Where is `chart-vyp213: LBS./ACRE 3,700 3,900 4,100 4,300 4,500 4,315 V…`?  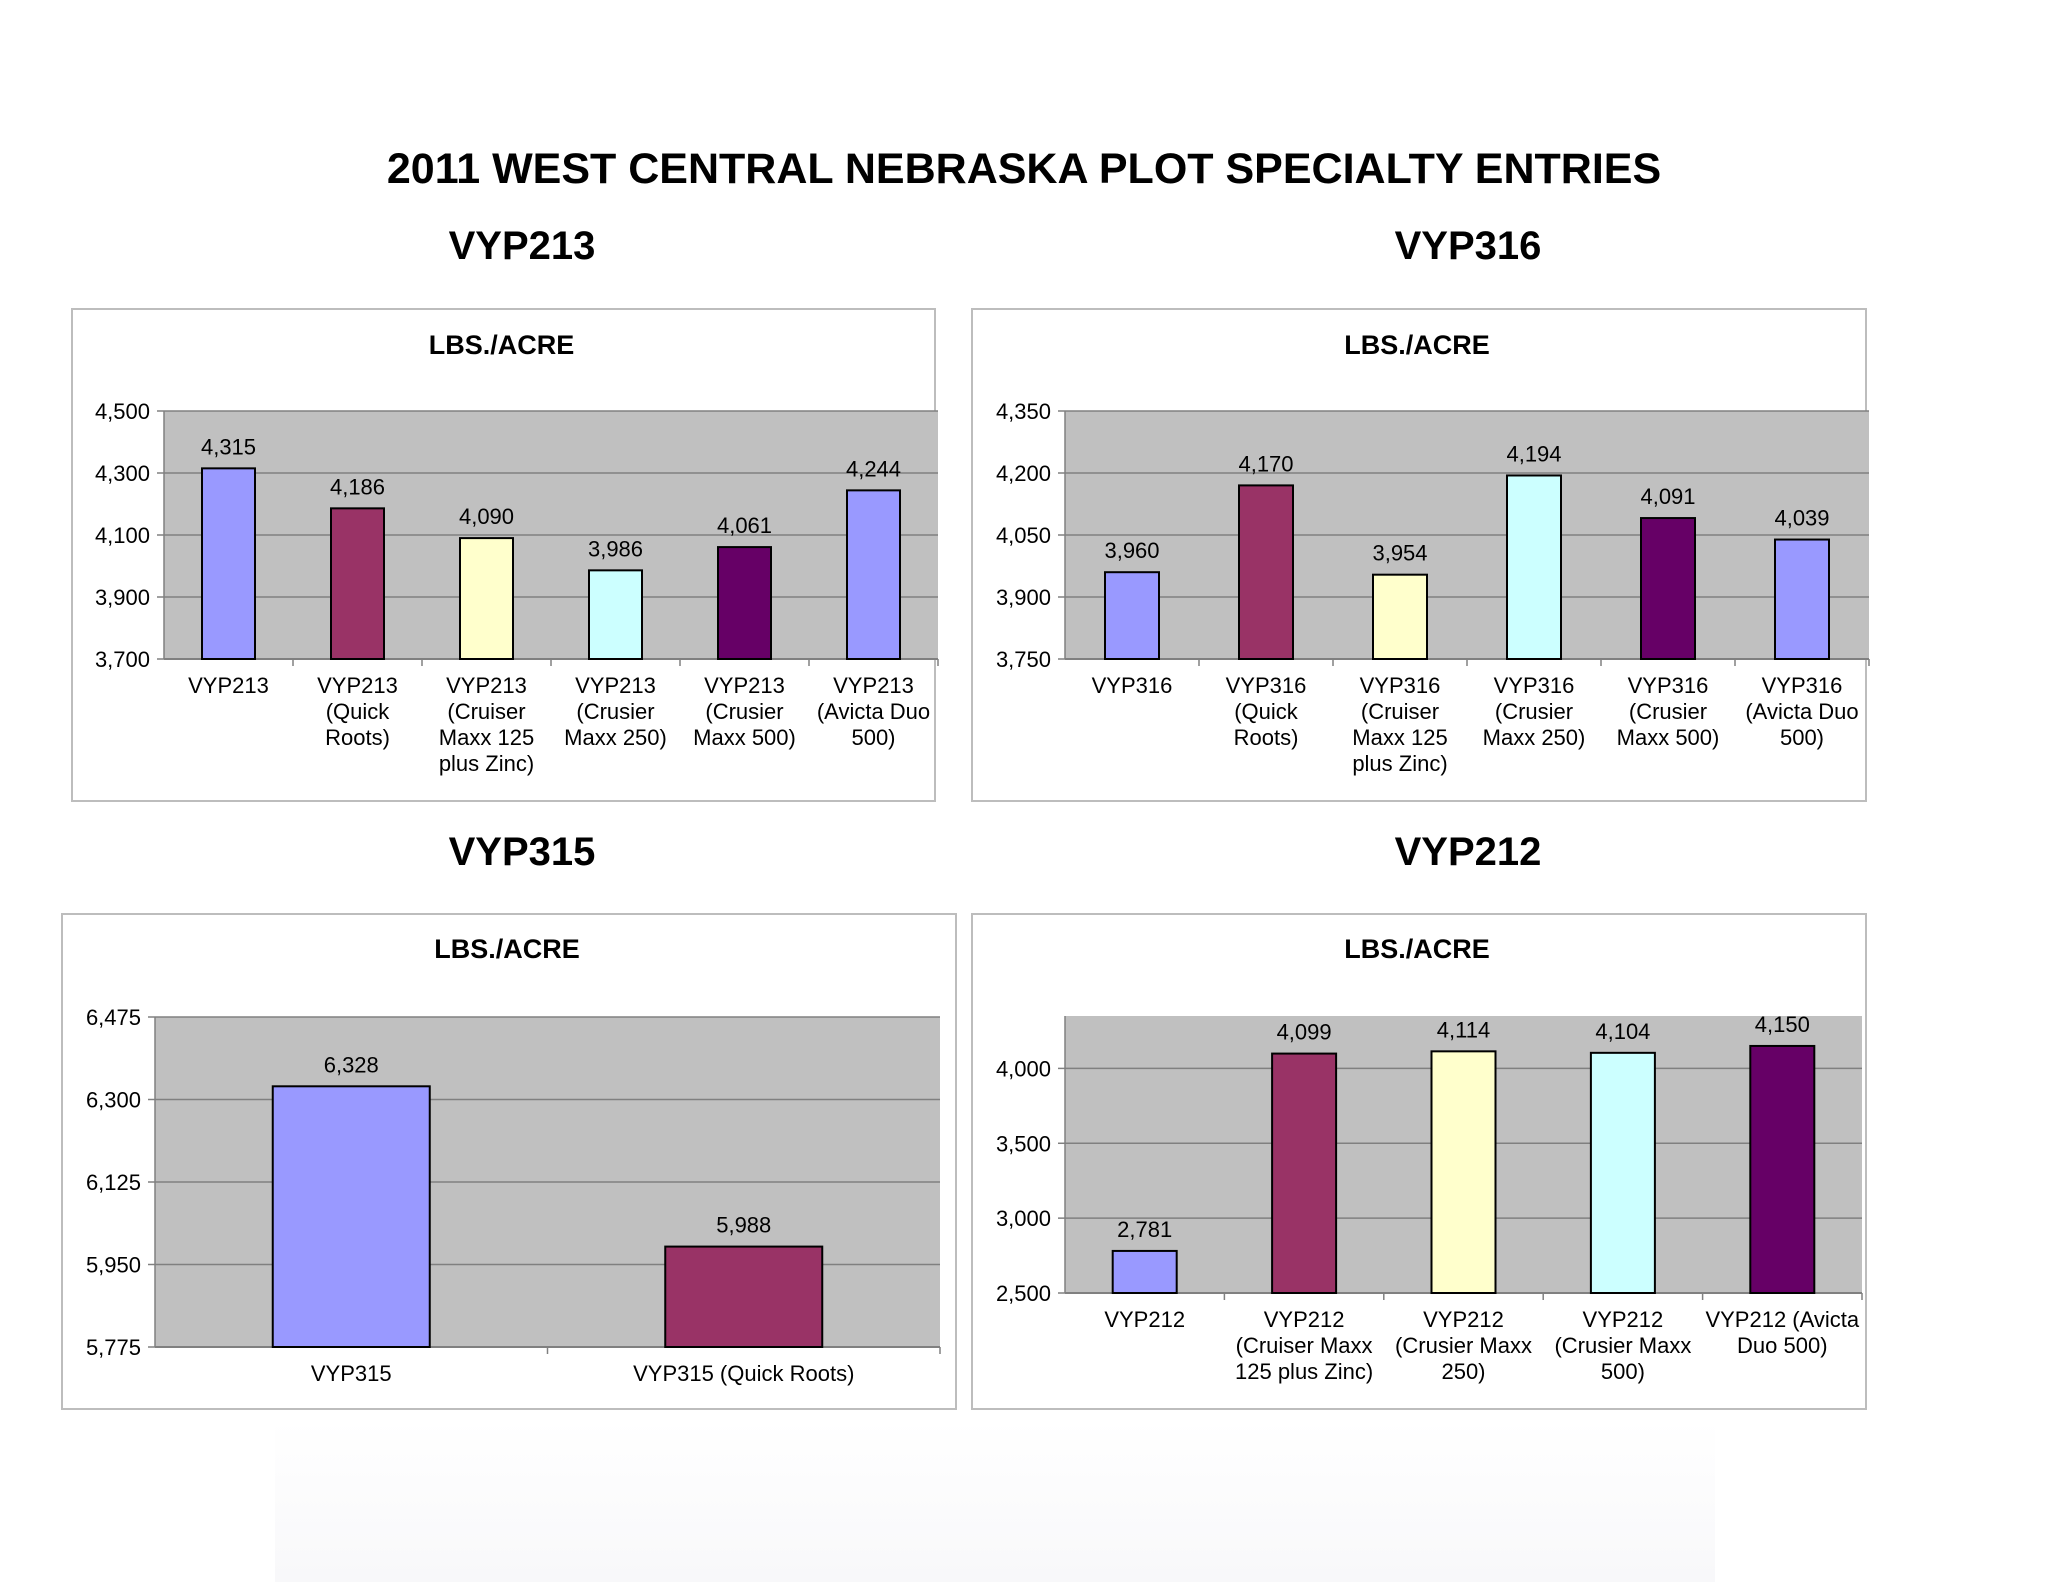
chart-vyp213: LBS./ACRE 3,700 3,900 4,100 4,300 4,500 4,315 V… is located at coordinates (505, 555).